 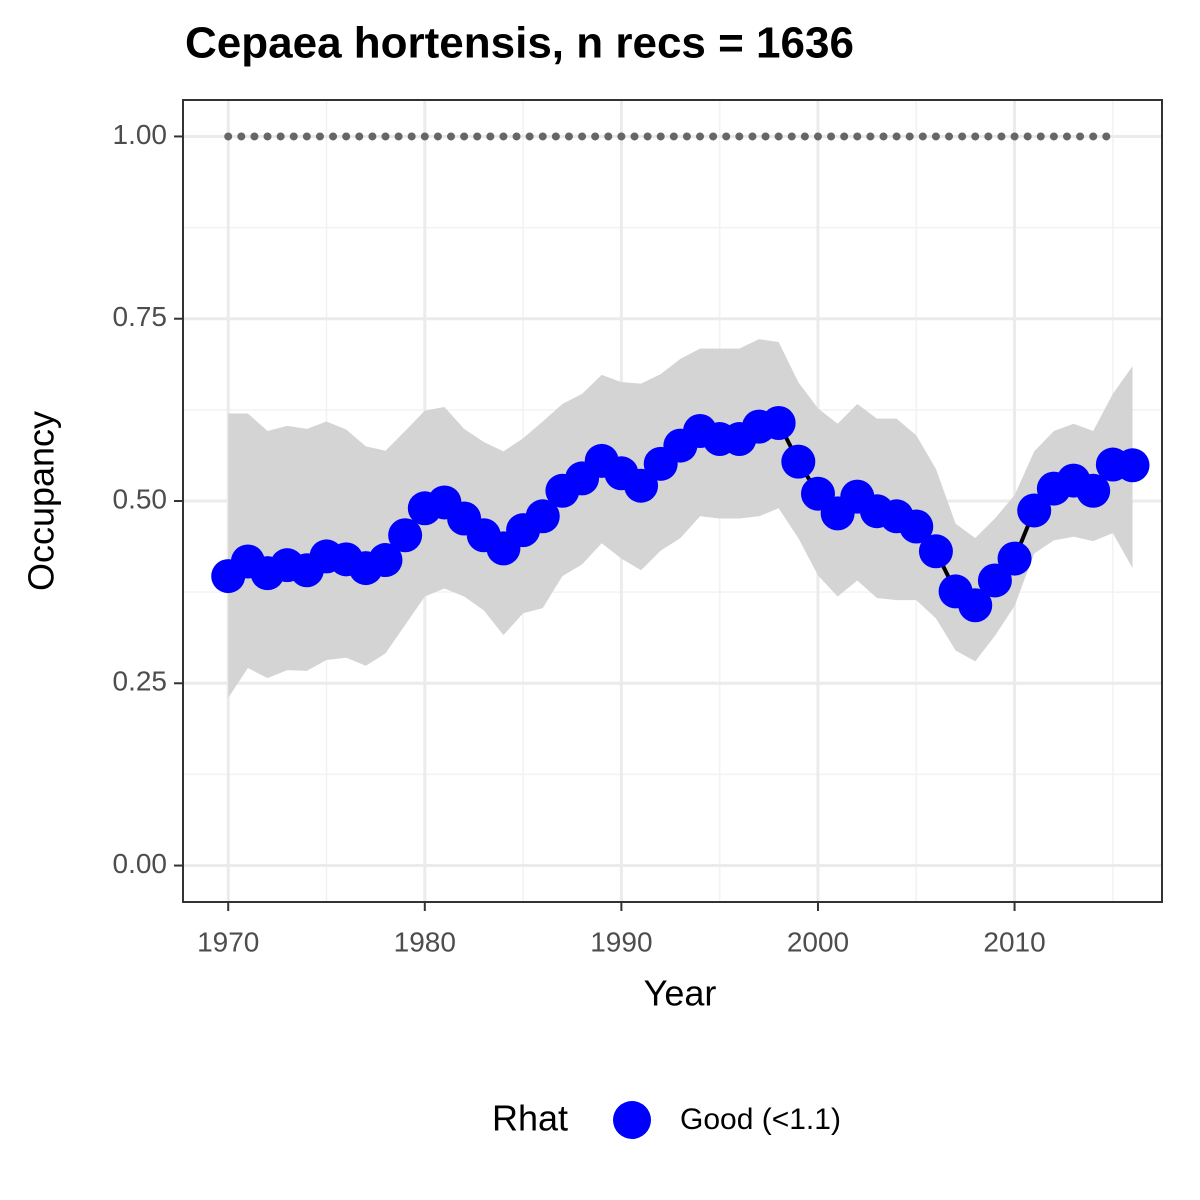 I want to click on x-axis-title: Year, so click(x=680, y=993).